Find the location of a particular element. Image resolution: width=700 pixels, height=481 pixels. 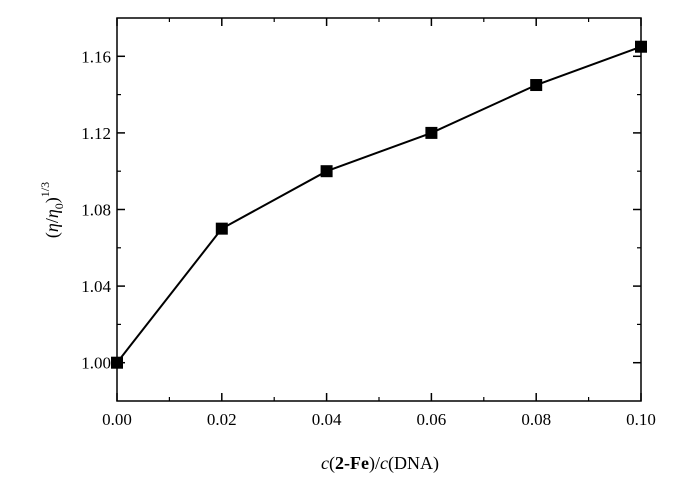

y-tick-label: 1.04 is located at coordinates (96, 286).